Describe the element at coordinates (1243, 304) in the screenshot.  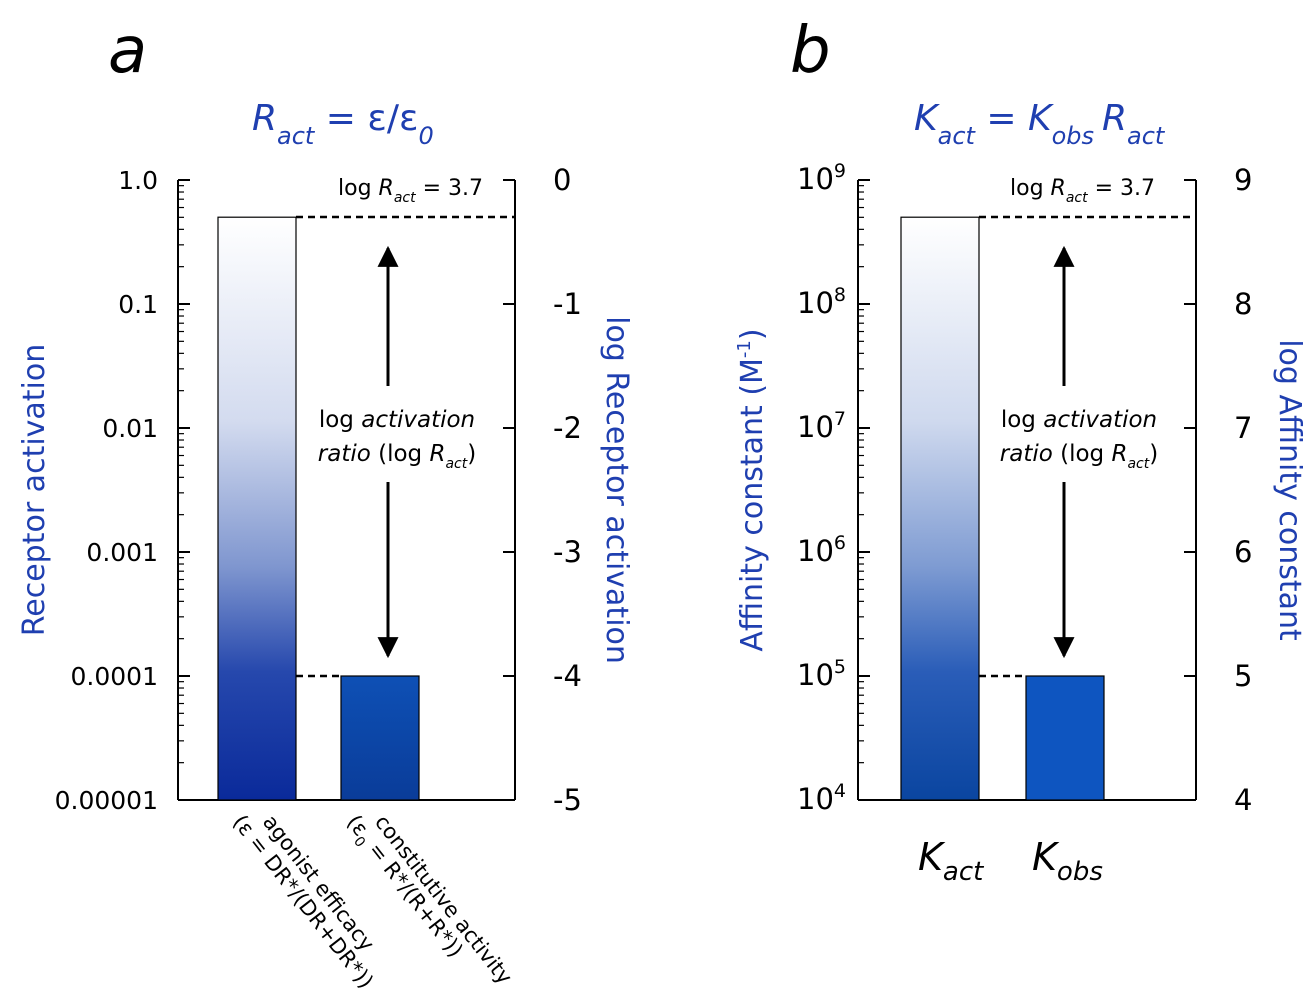
I see `right-tick-label: 8` at that location.